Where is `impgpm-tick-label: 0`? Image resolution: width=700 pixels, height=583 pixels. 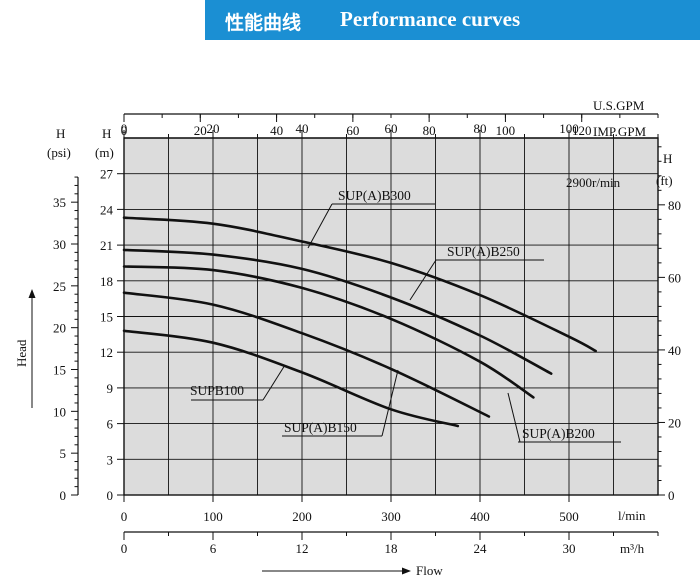 impgpm-tick-label: 0 is located at coordinates (124, 128).